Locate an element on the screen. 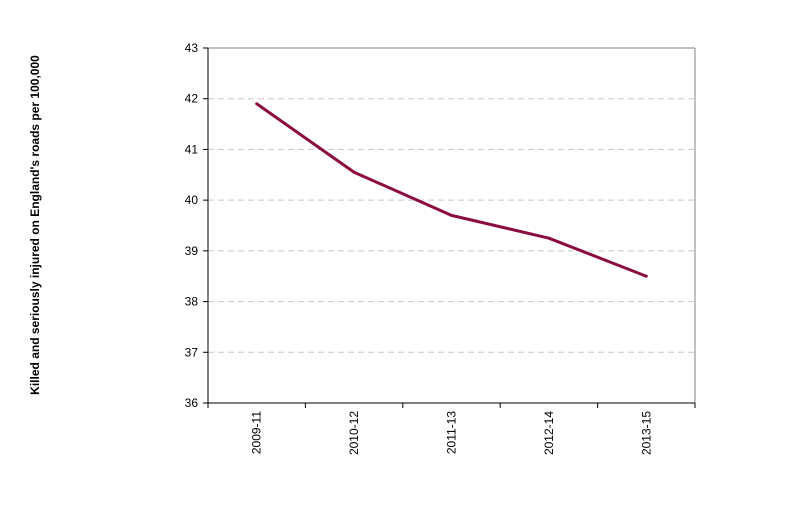 This screenshot has height=520, width=803. x-tick-label: 2009-11 is located at coordinates (257, 432).